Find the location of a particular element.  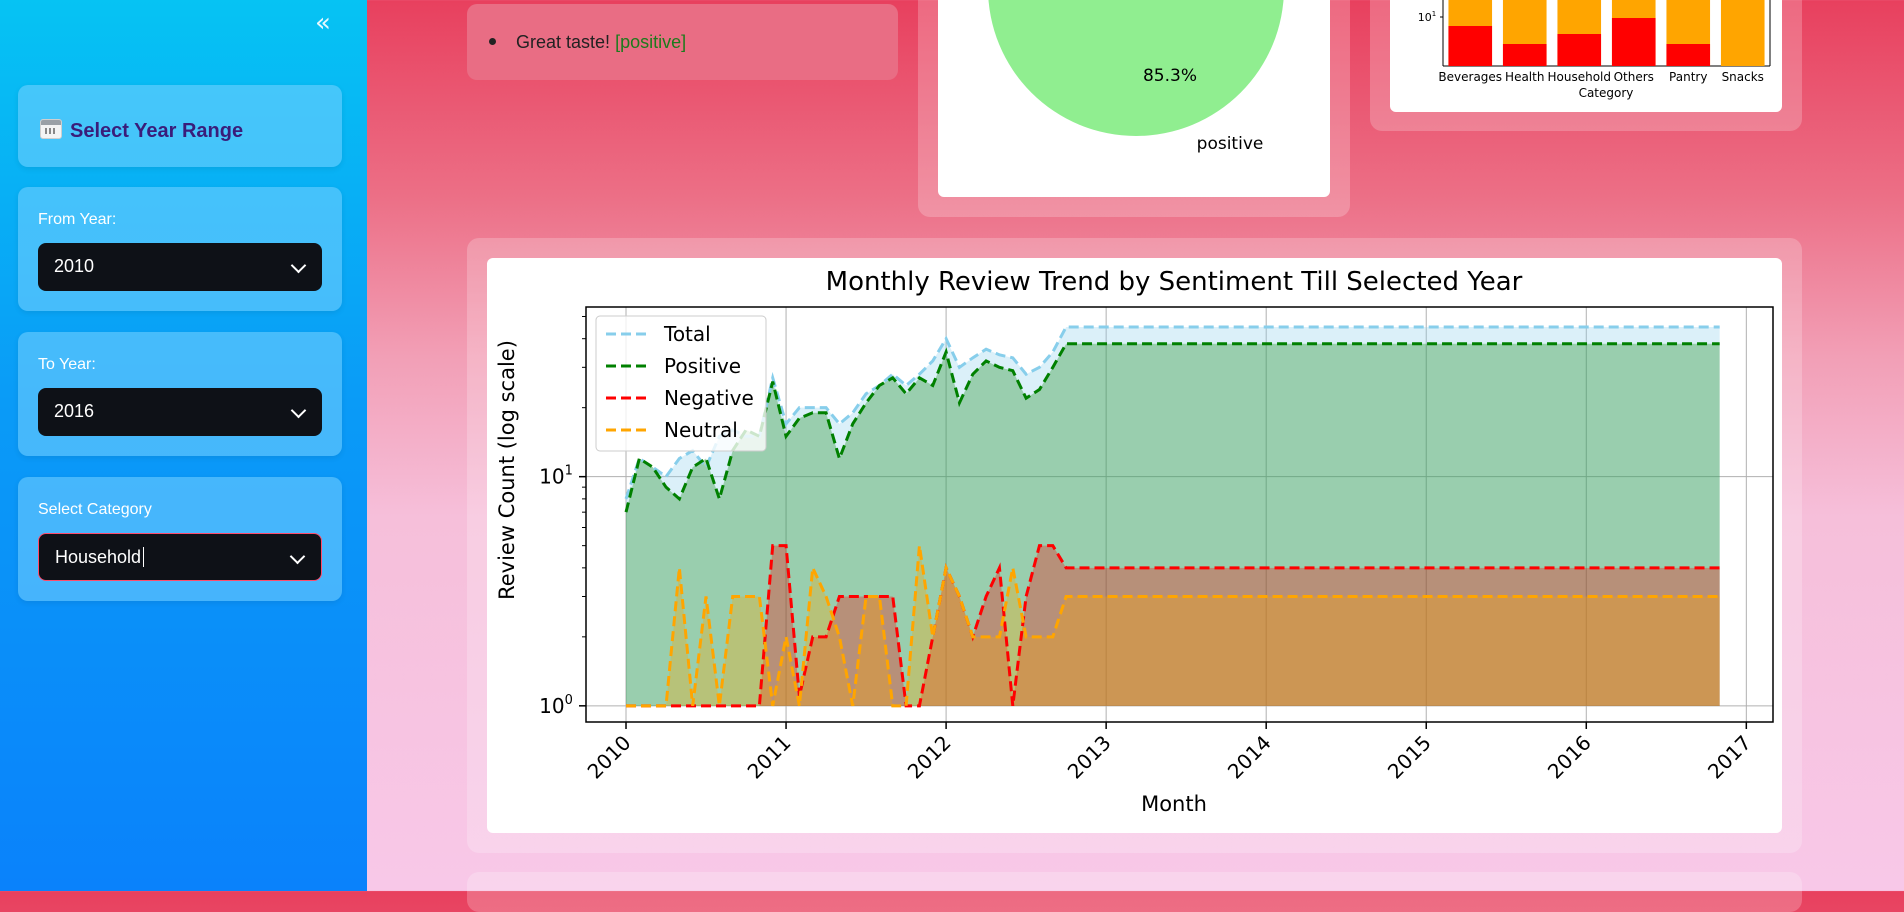

xtick-label: 2012 is located at coordinates (929, 757).